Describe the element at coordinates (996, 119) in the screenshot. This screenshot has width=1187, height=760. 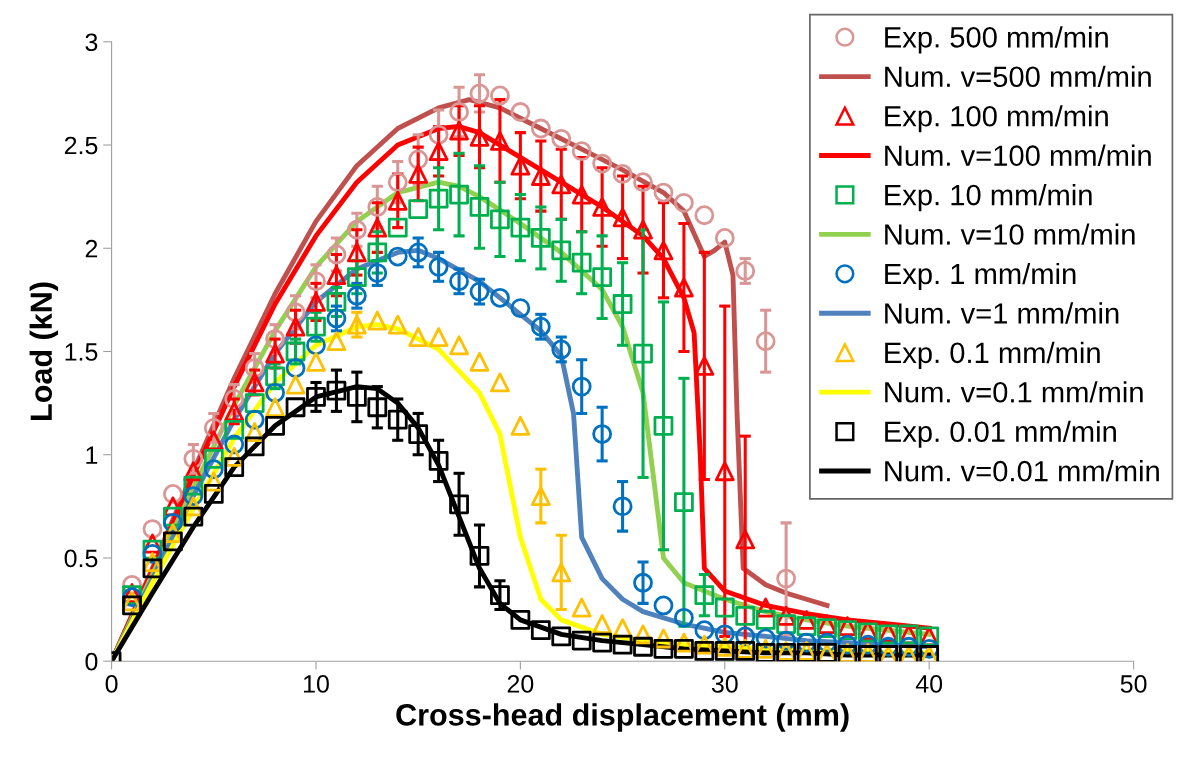
I see `legend-label: Exp. 100 mm/min` at that location.